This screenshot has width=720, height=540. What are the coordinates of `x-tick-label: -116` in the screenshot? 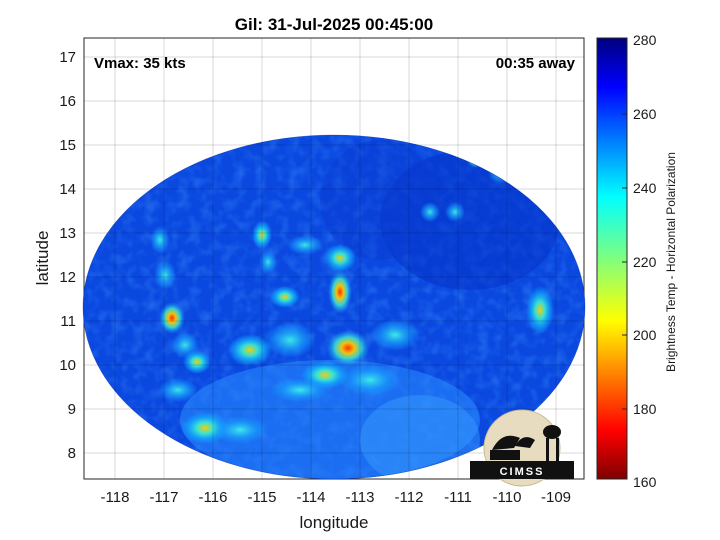 It's located at (213, 497).